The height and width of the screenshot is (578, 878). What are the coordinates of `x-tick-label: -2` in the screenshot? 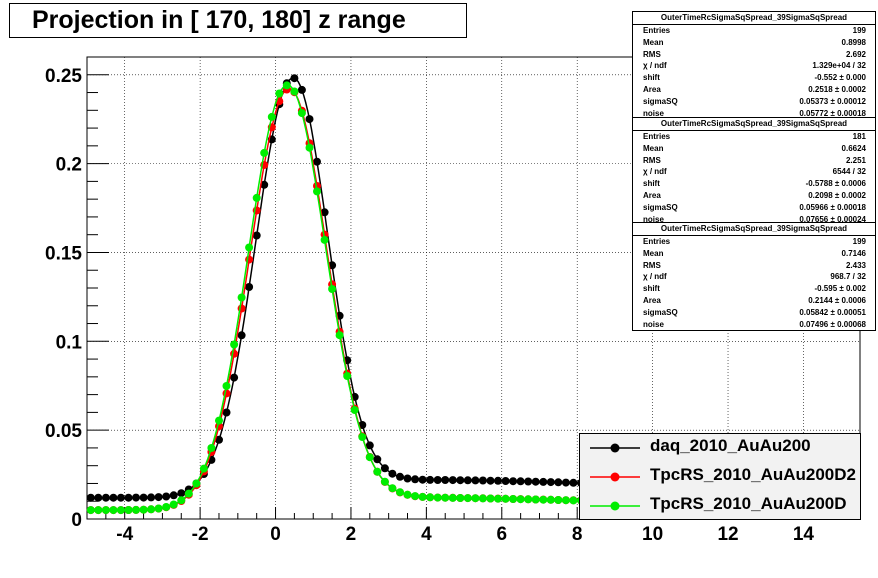 It's located at (200, 534).